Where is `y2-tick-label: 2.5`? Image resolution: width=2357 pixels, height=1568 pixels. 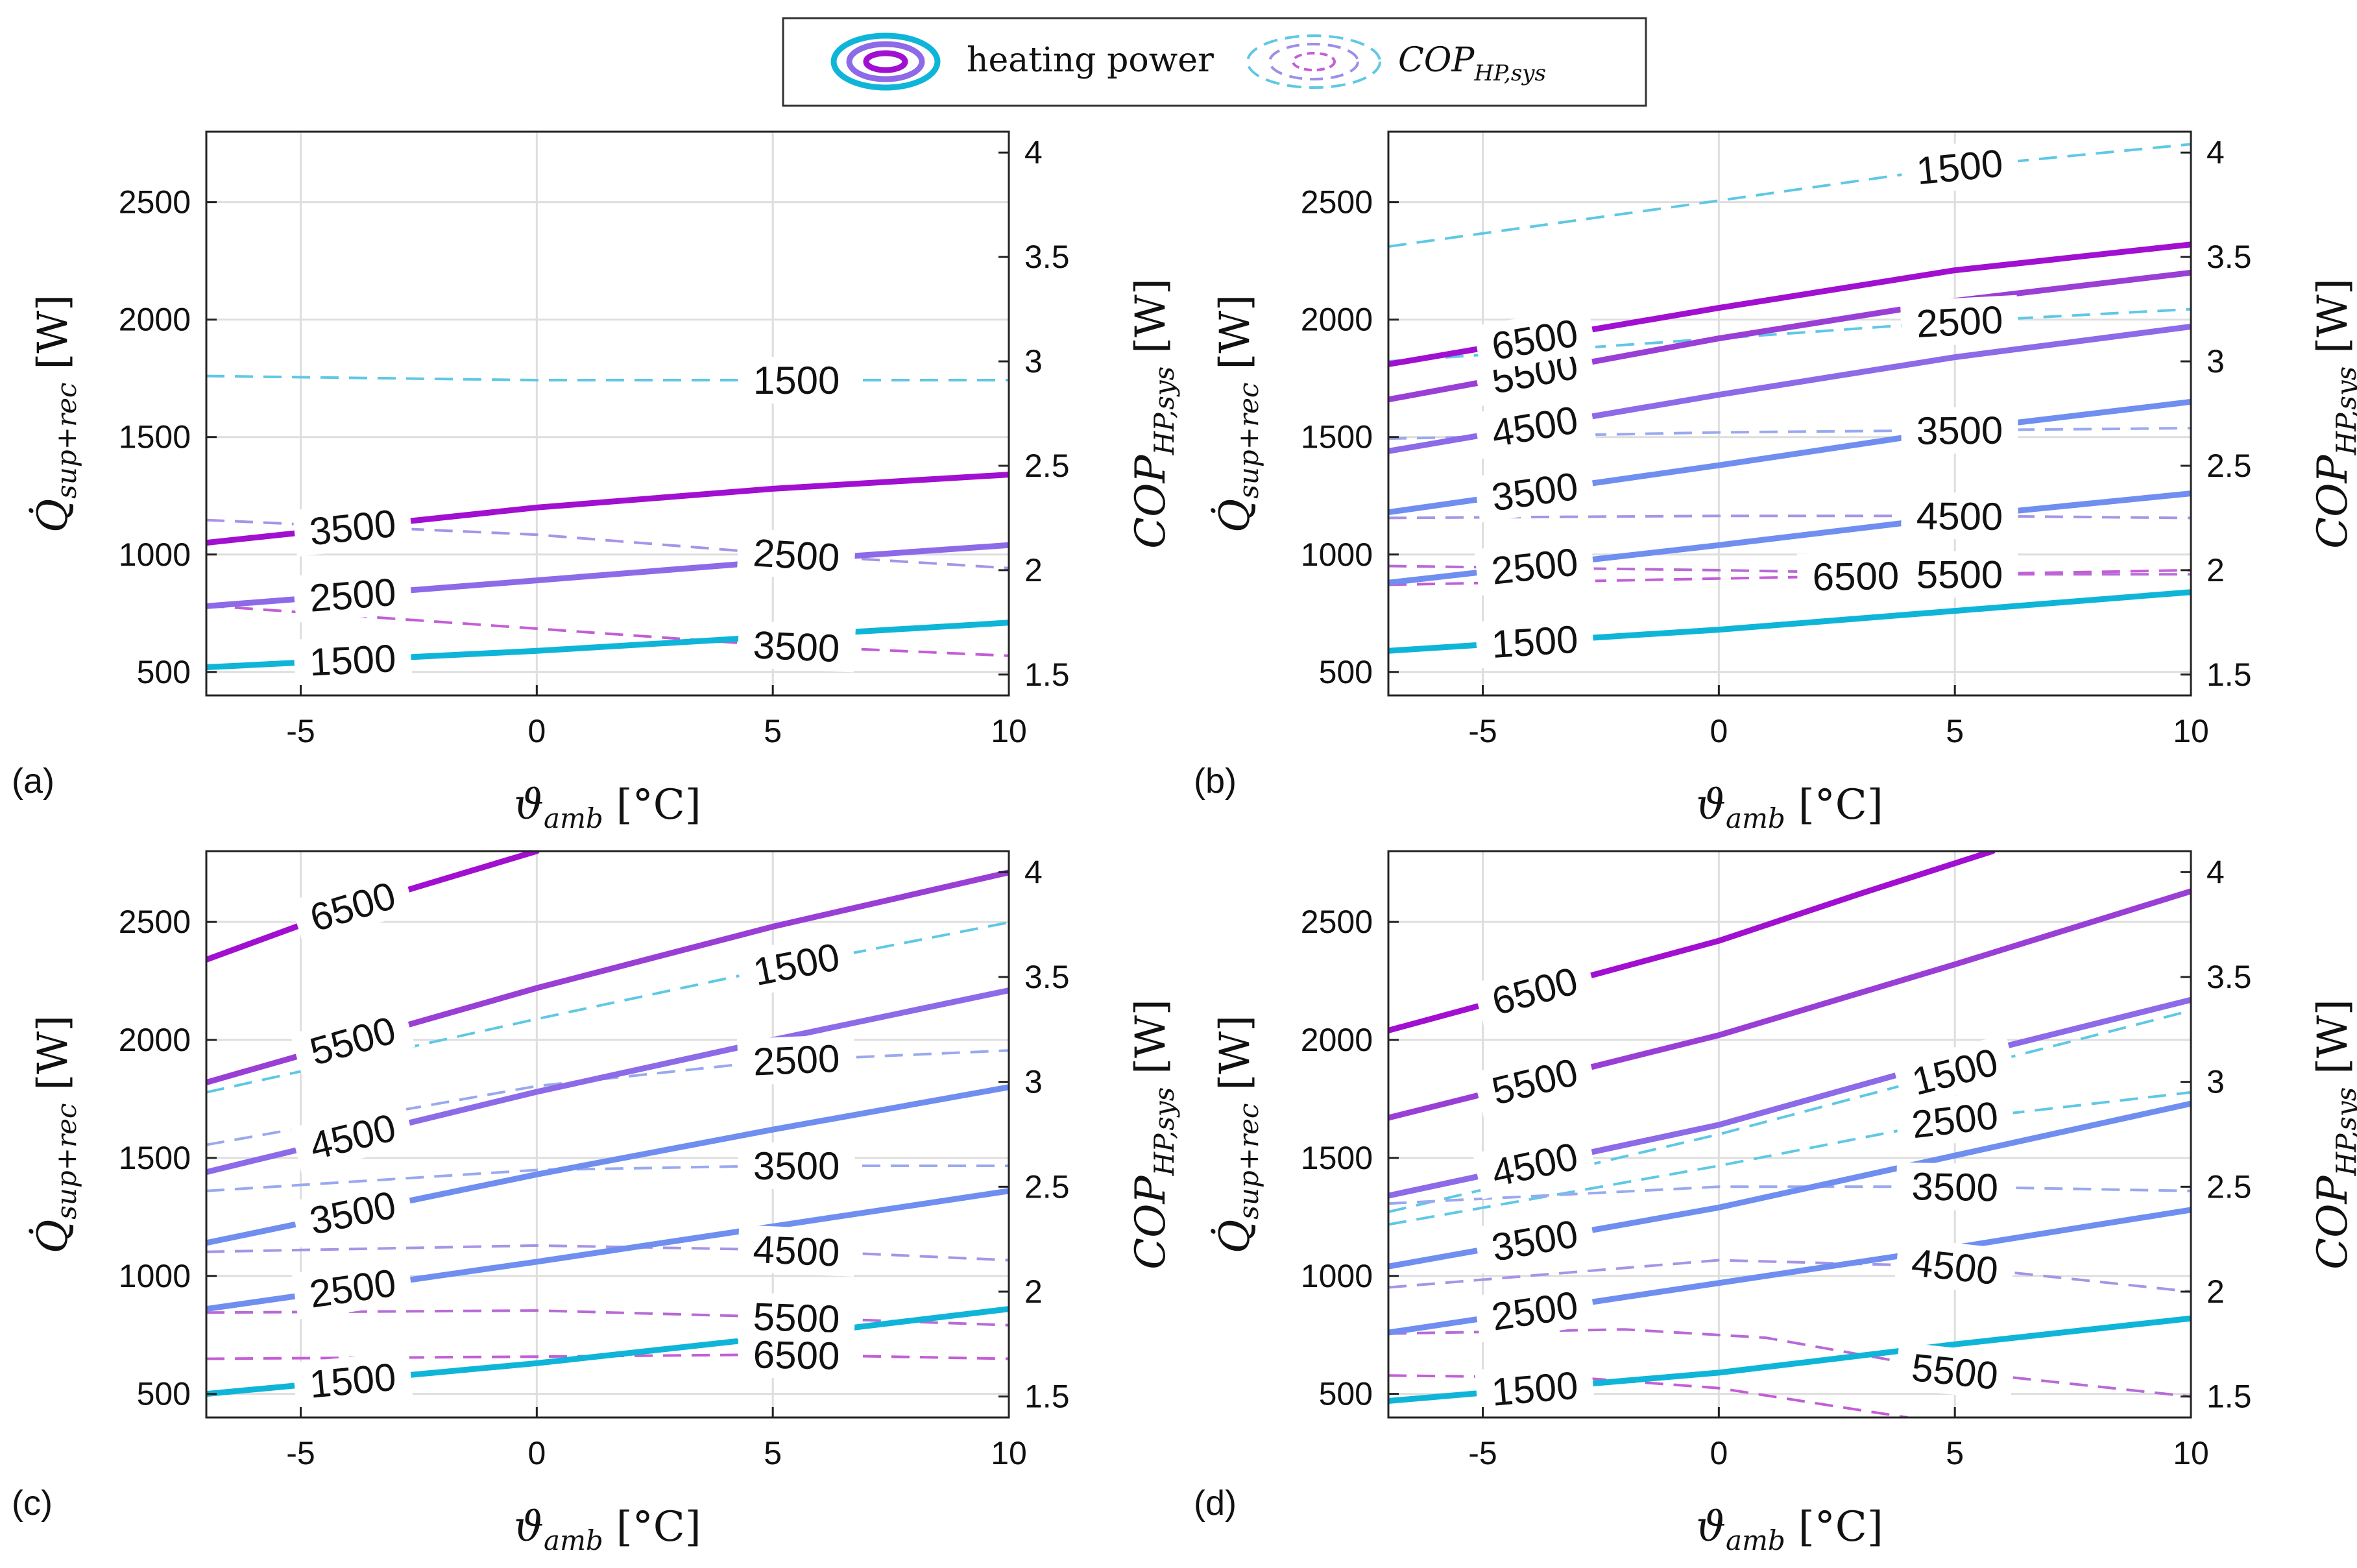
y2-tick-label: 2.5 is located at coordinates (2229, 1186).